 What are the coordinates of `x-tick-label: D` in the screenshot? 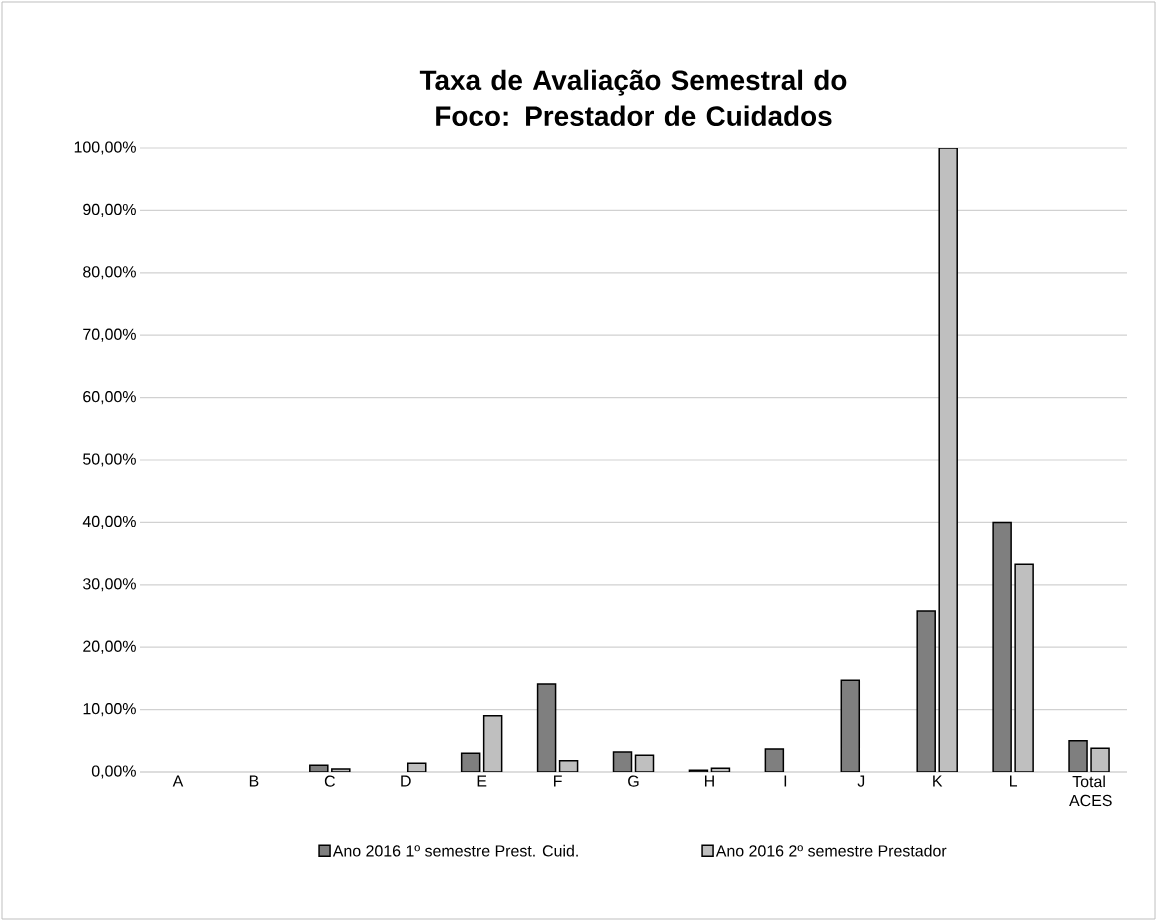 It's located at (406, 781).